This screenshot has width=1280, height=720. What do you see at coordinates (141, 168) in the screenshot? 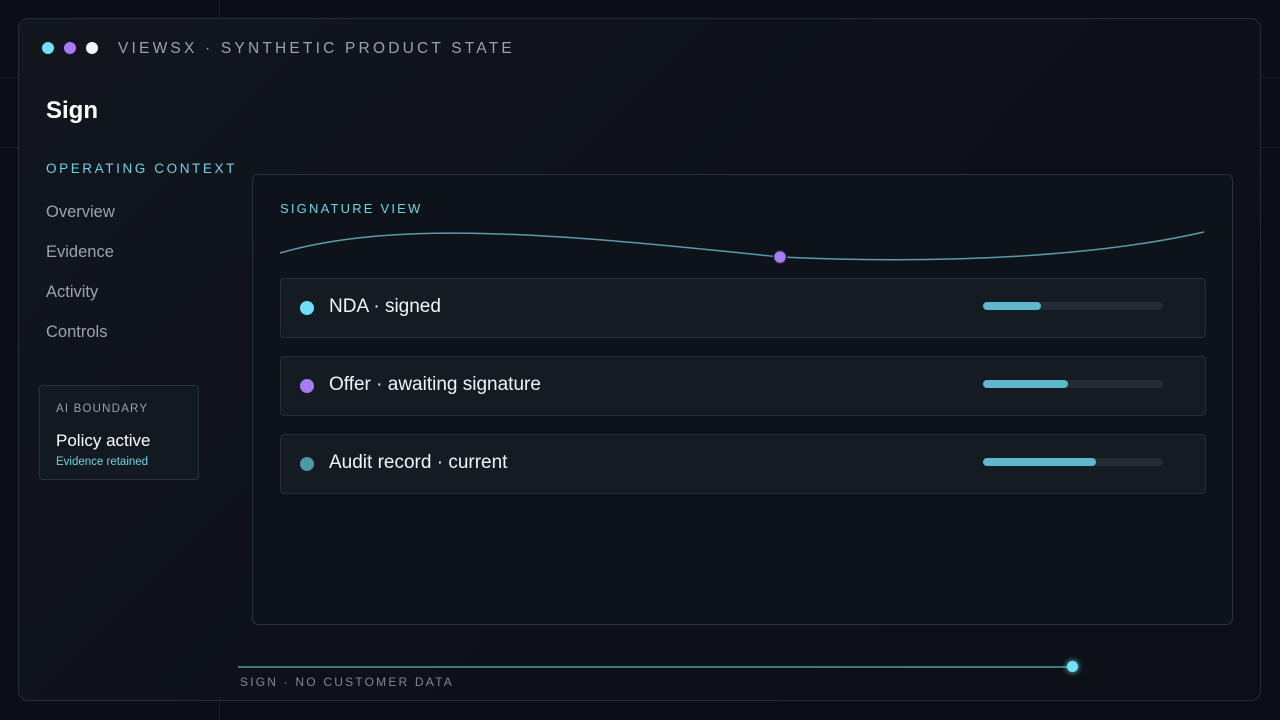
I see `sidebar-section-label: OPERATING CONTEXT` at bounding box center [141, 168].